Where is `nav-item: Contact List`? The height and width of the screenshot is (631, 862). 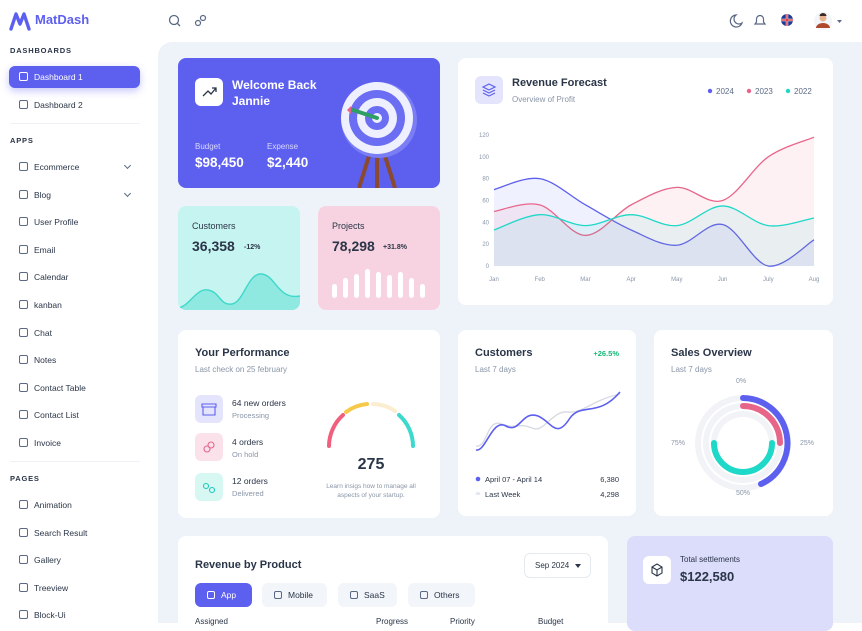 nav-item: Contact List is located at coordinates (74, 415).